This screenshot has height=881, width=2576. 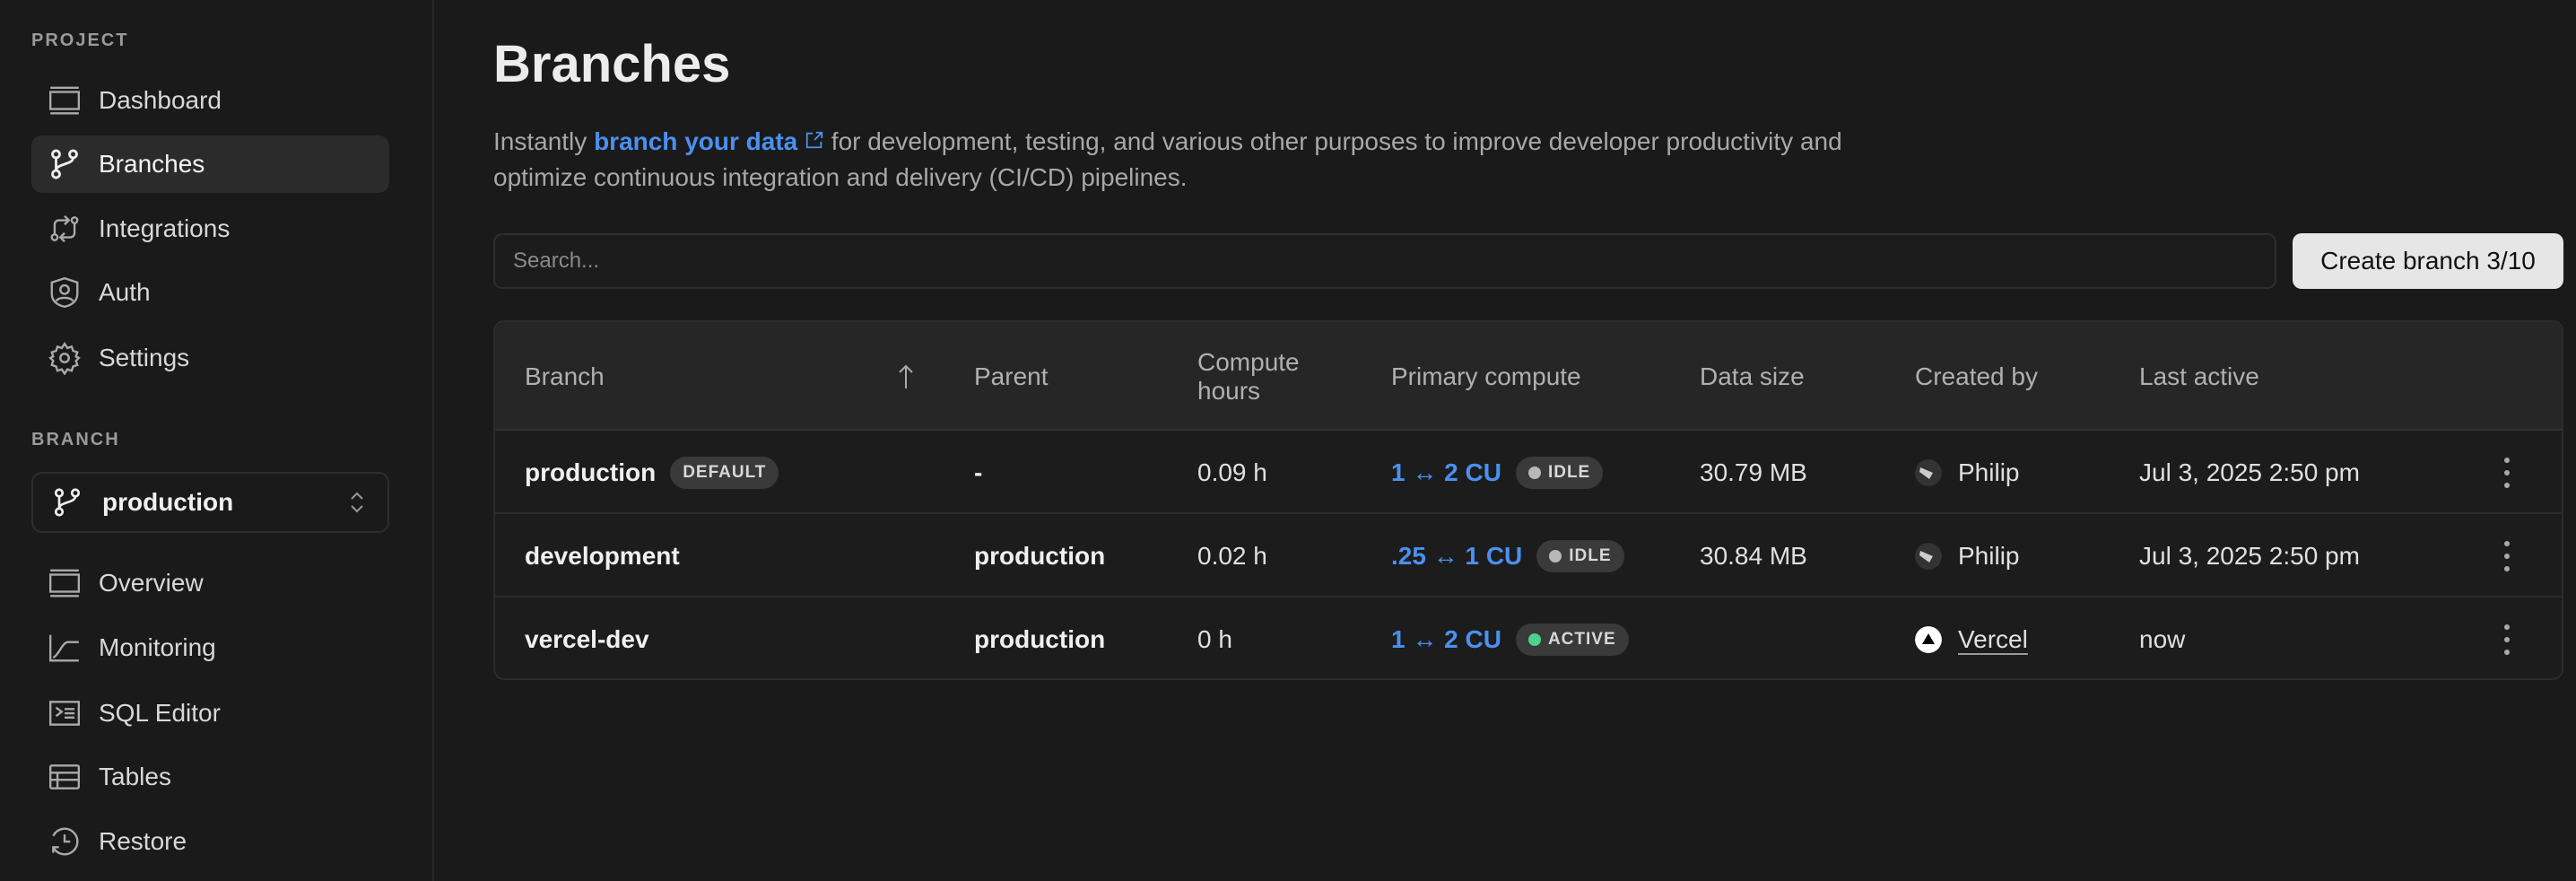 I want to click on creator-name: Vercel, so click(x=1993, y=638).